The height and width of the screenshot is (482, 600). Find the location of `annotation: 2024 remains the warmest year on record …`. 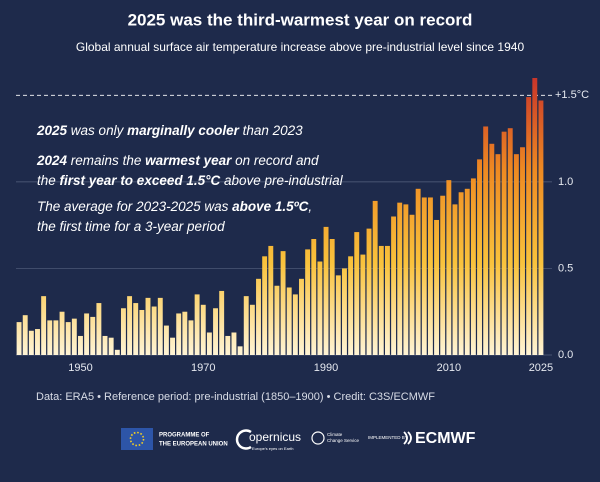

annotation: 2024 remains the warmest year on record … is located at coordinates (177, 160).